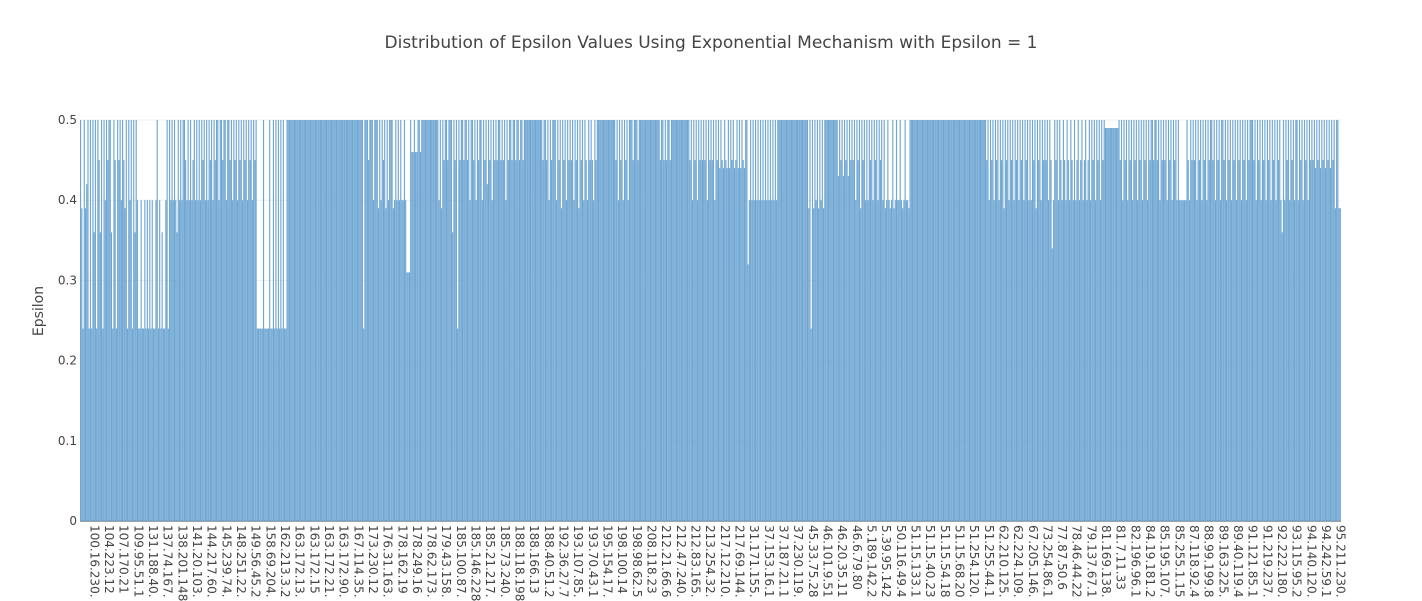 The width and height of the screenshot is (1422, 601). I want to click on y-tick-label: 0, so click(73, 521).